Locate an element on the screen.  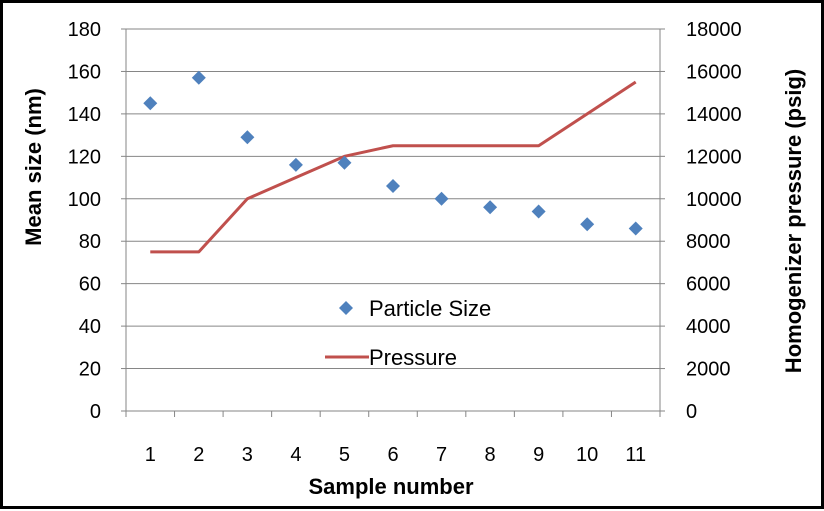
x-axis-title: Sample number is located at coordinates (390, 486).